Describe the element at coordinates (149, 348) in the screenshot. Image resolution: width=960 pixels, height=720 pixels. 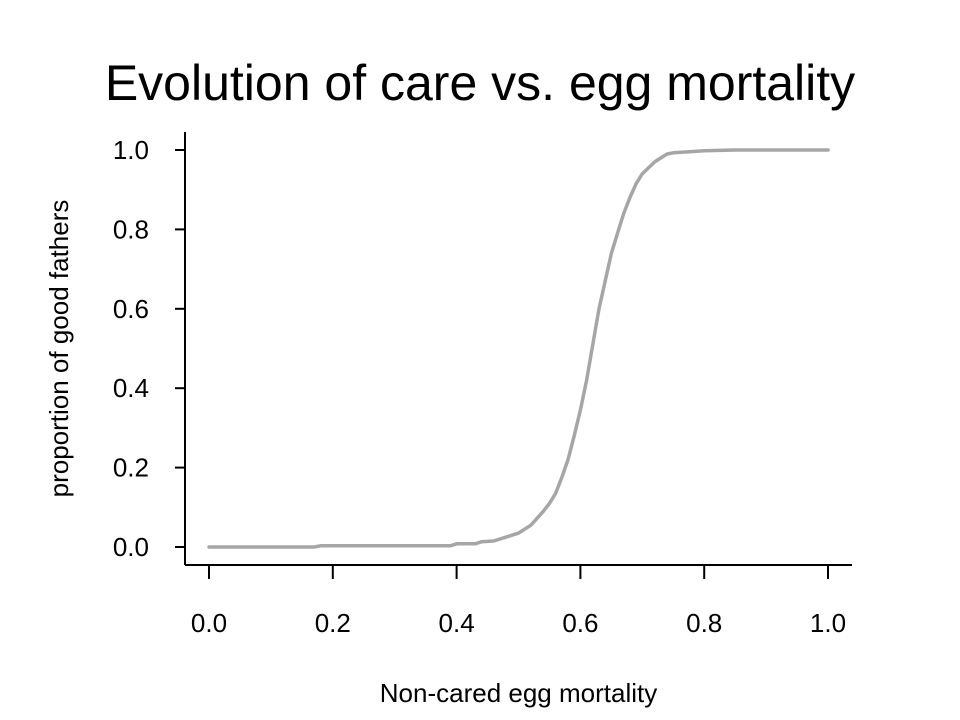
I see `y-axis: 0.0 0.2 0.4 0.6 0.8 1.0` at that location.